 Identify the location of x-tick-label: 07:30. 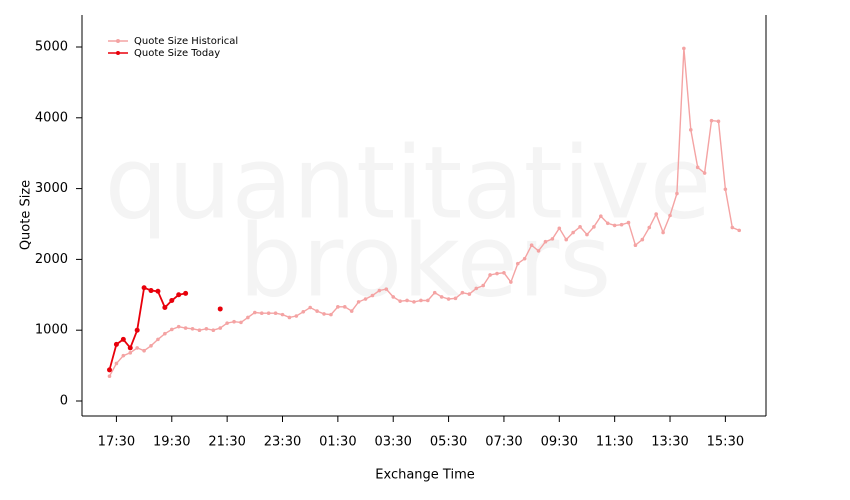
(503, 442).